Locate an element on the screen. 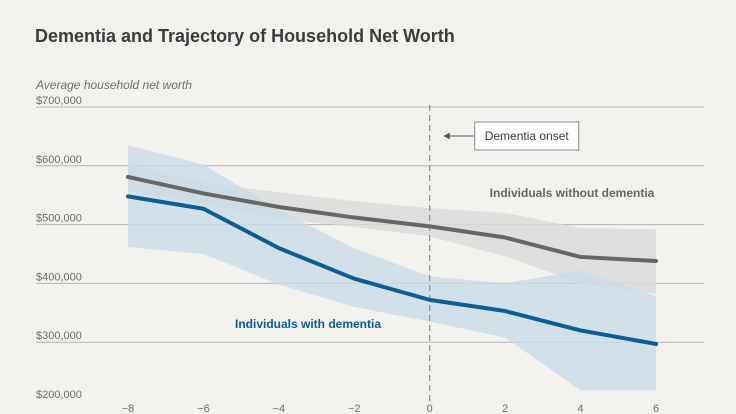 The image size is (736, 414). series-label: Individuals without dementia is located at coordinates (572, 193).